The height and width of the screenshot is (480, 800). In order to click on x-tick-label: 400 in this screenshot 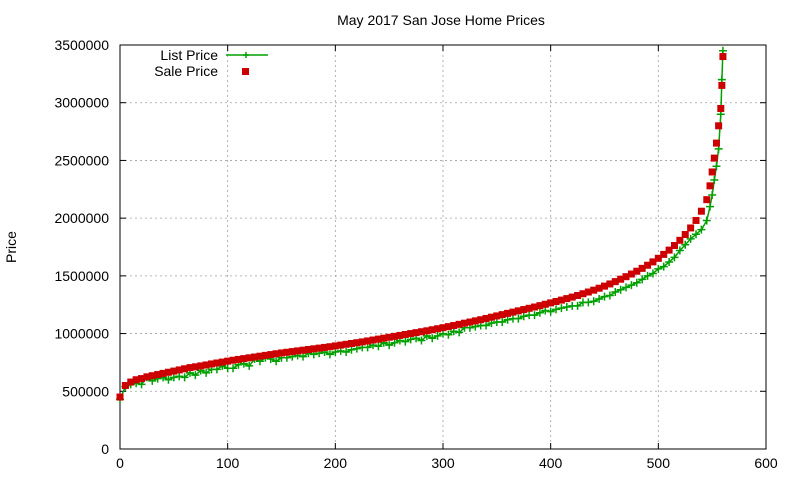, I will do `click(551, 463)`.